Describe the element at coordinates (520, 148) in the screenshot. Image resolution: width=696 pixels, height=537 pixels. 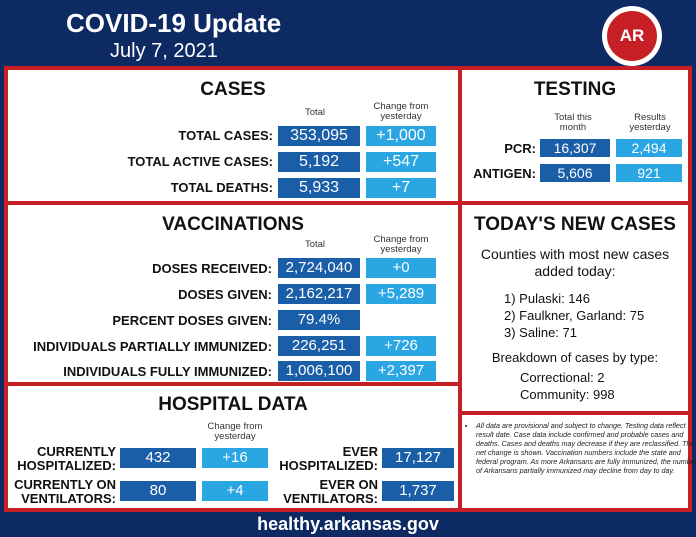
I see `testing-row-label: PCR:` at that location.